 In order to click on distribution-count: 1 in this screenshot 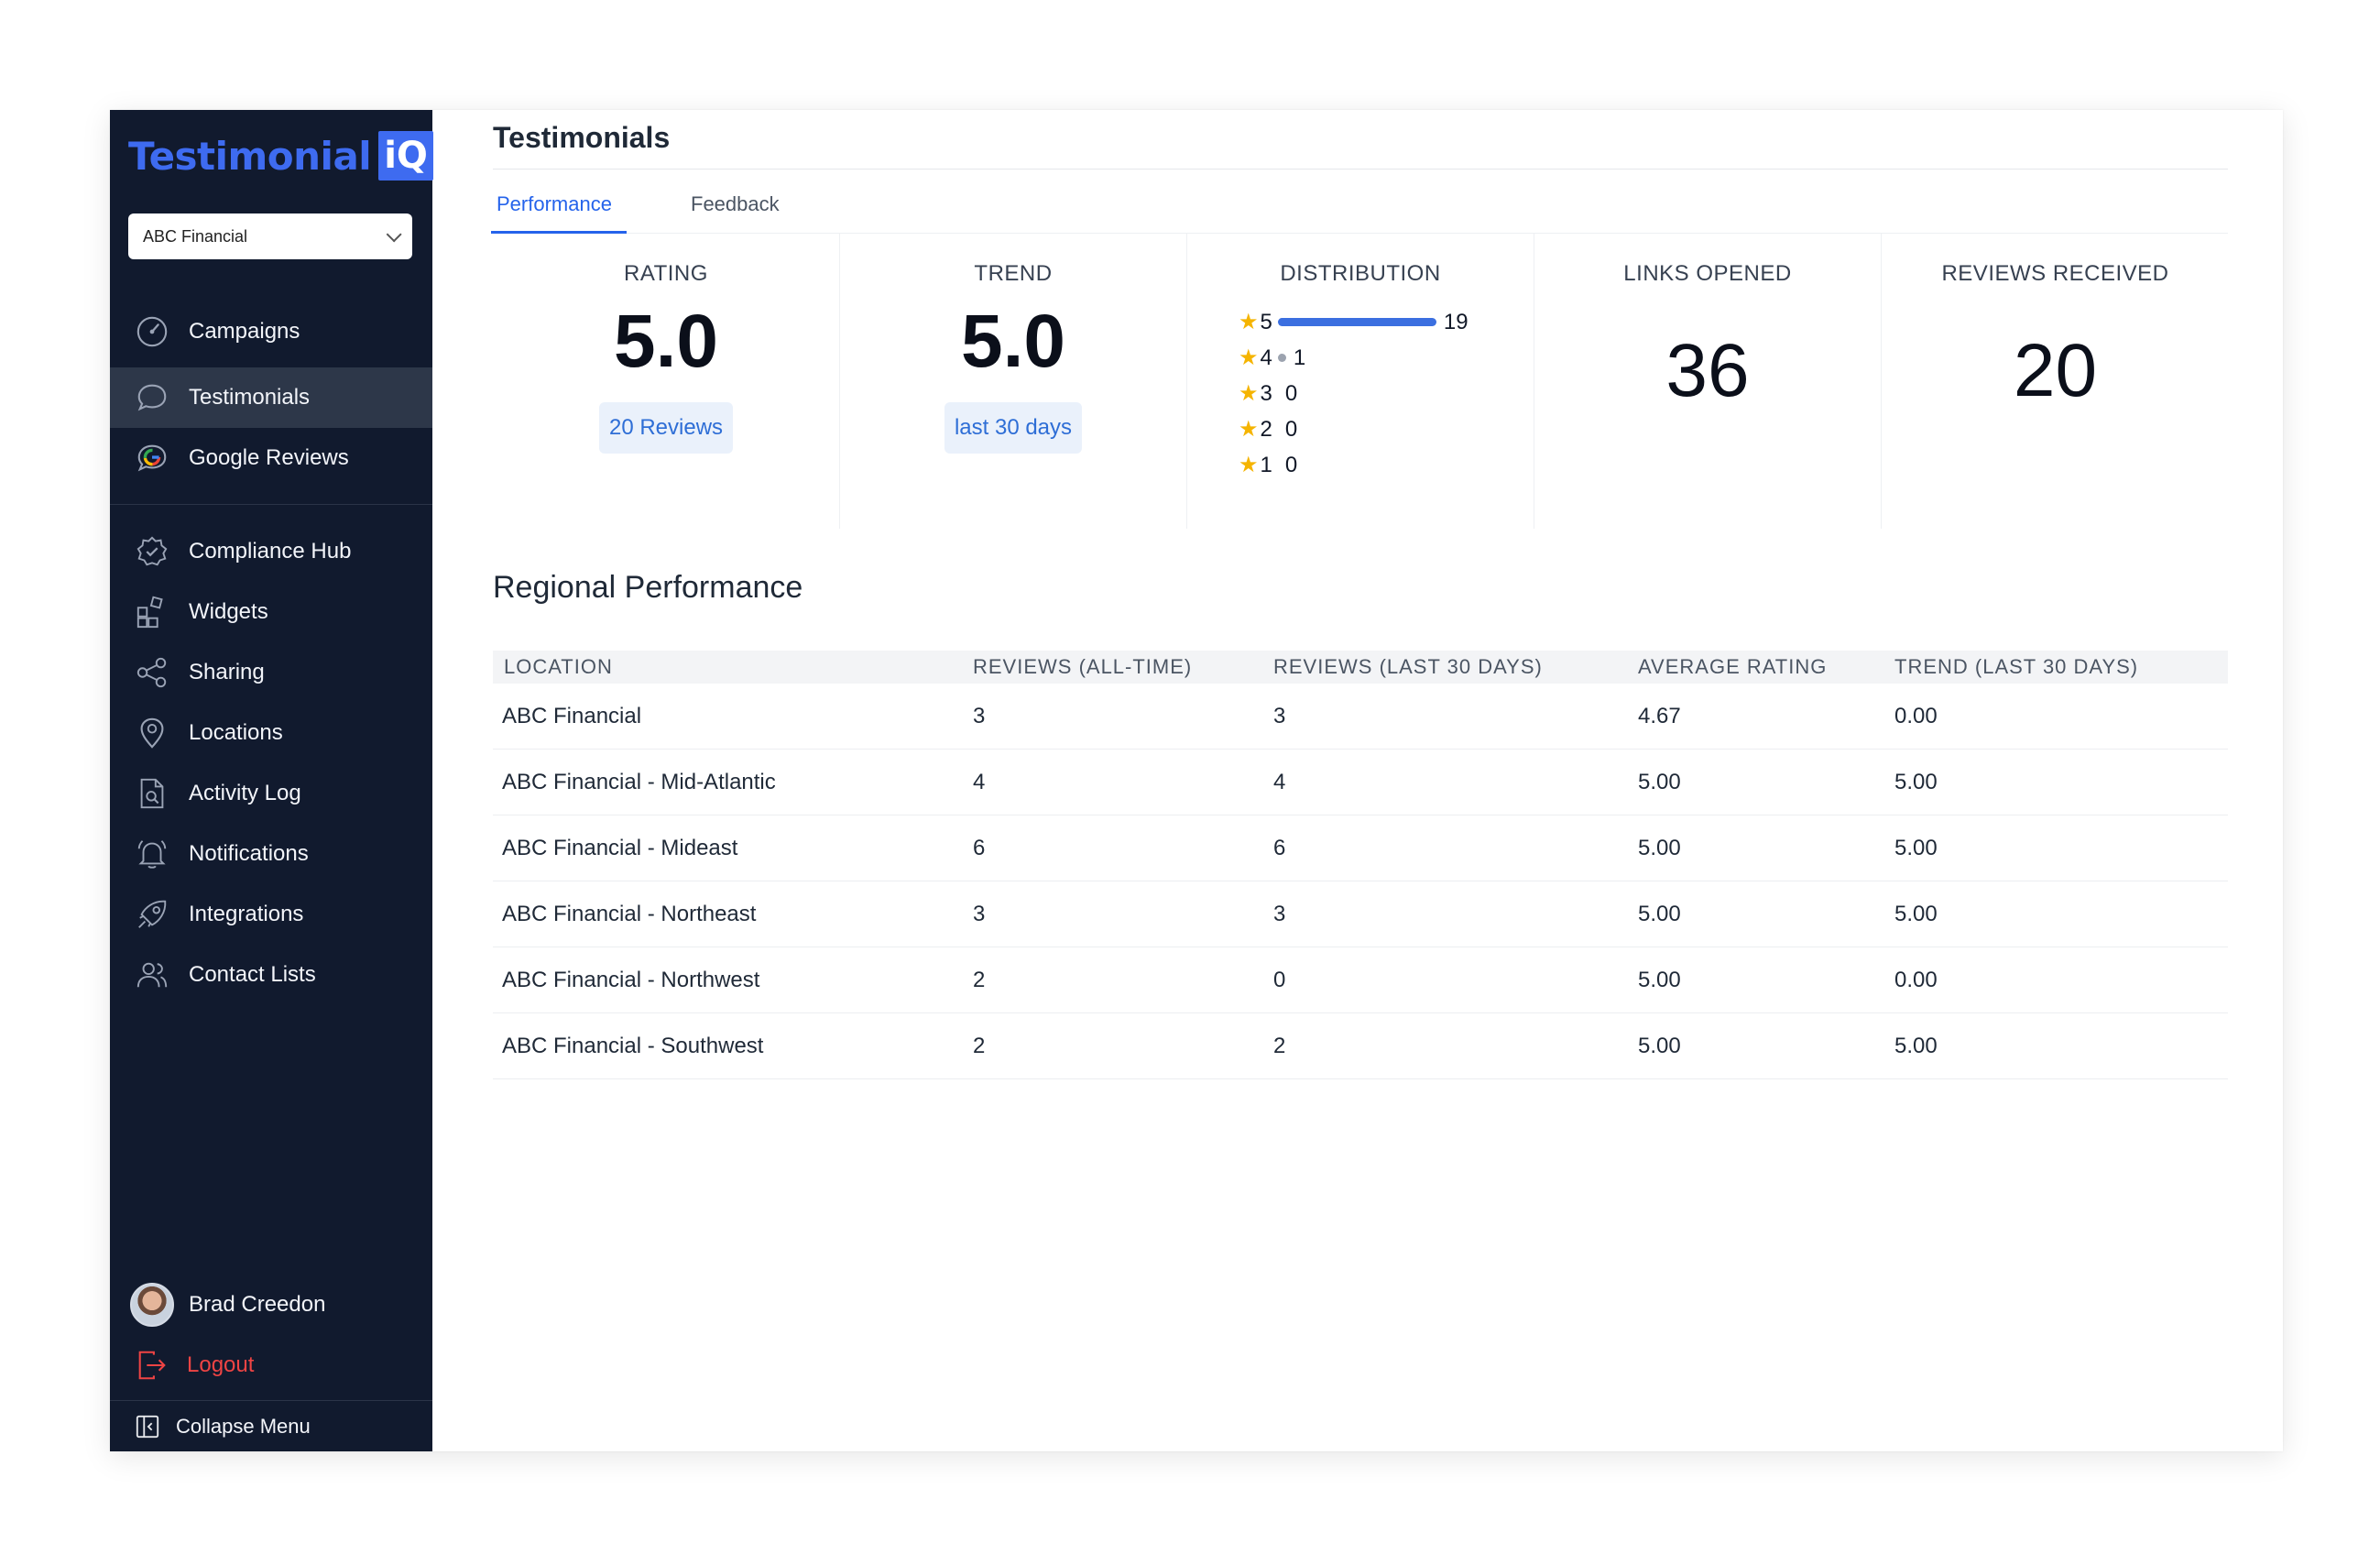, I will do `click(1299, 357)`.